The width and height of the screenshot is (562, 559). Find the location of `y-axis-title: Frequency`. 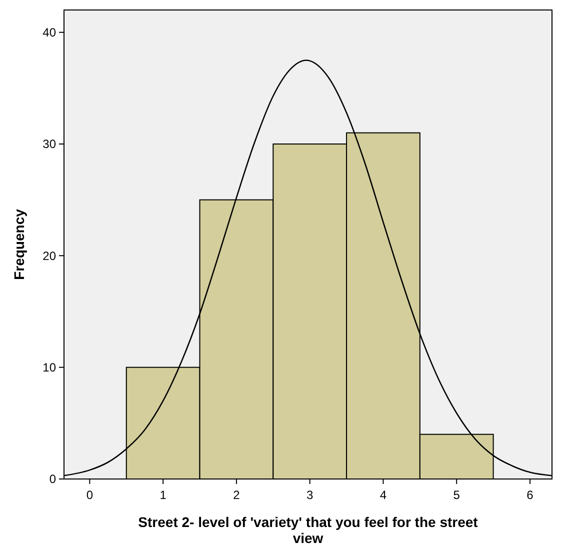

y-axis-title: Frequency is located at coordinates (19, 244).